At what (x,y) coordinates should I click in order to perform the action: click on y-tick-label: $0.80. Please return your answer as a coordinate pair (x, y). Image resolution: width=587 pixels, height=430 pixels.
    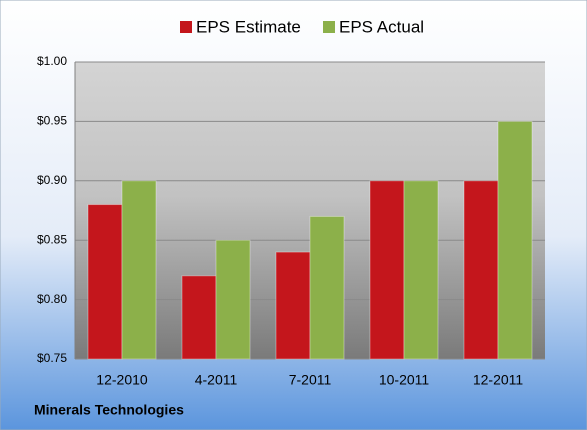
    Looking at the image, I should click on (52, 299).